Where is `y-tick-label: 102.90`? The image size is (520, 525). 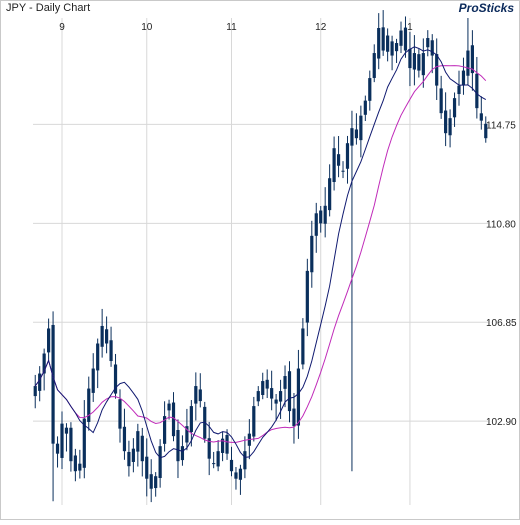 y-tick-label: 102.90 is located at coordinates (501, 422).